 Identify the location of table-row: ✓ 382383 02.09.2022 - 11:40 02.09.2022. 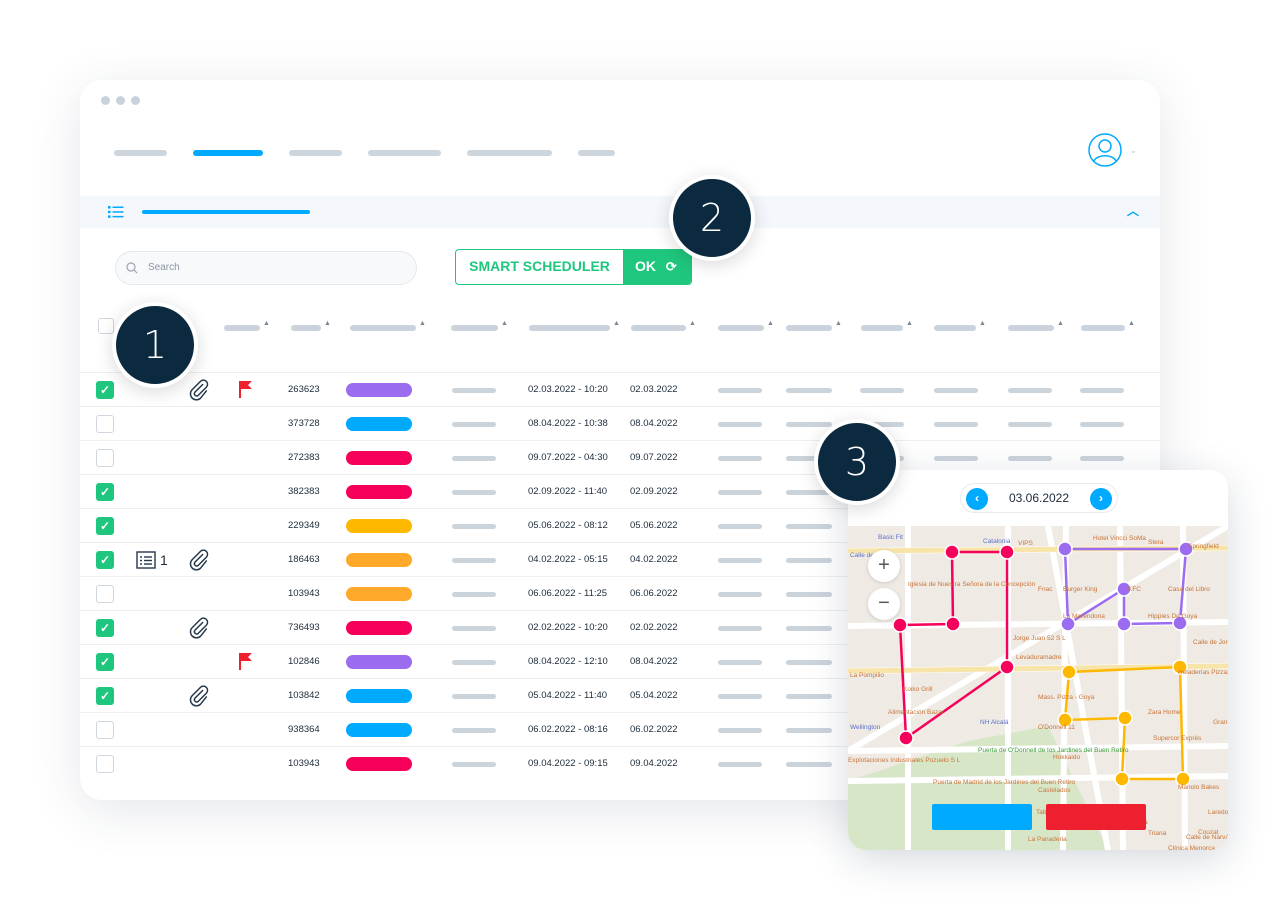
(620, 491).